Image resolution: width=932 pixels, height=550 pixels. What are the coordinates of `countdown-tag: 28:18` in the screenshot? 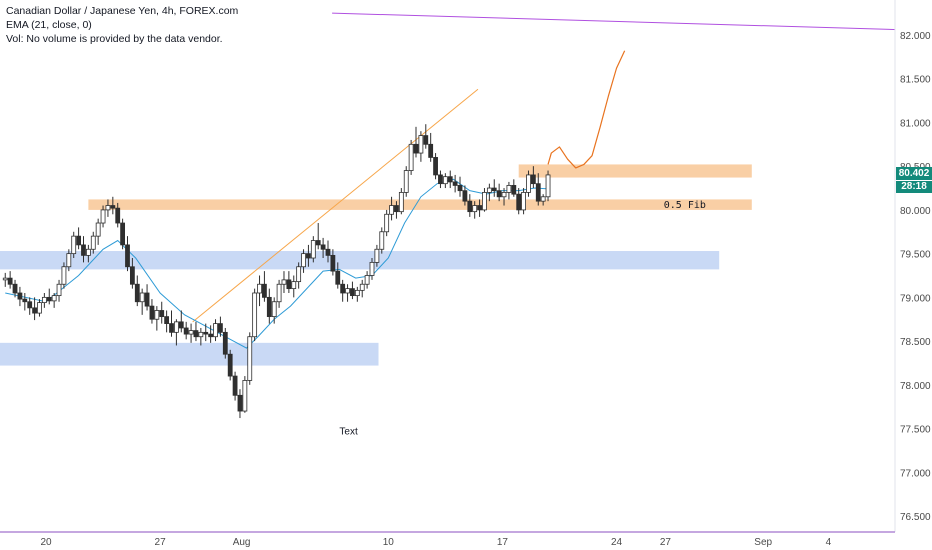 It's located at (914, 187).